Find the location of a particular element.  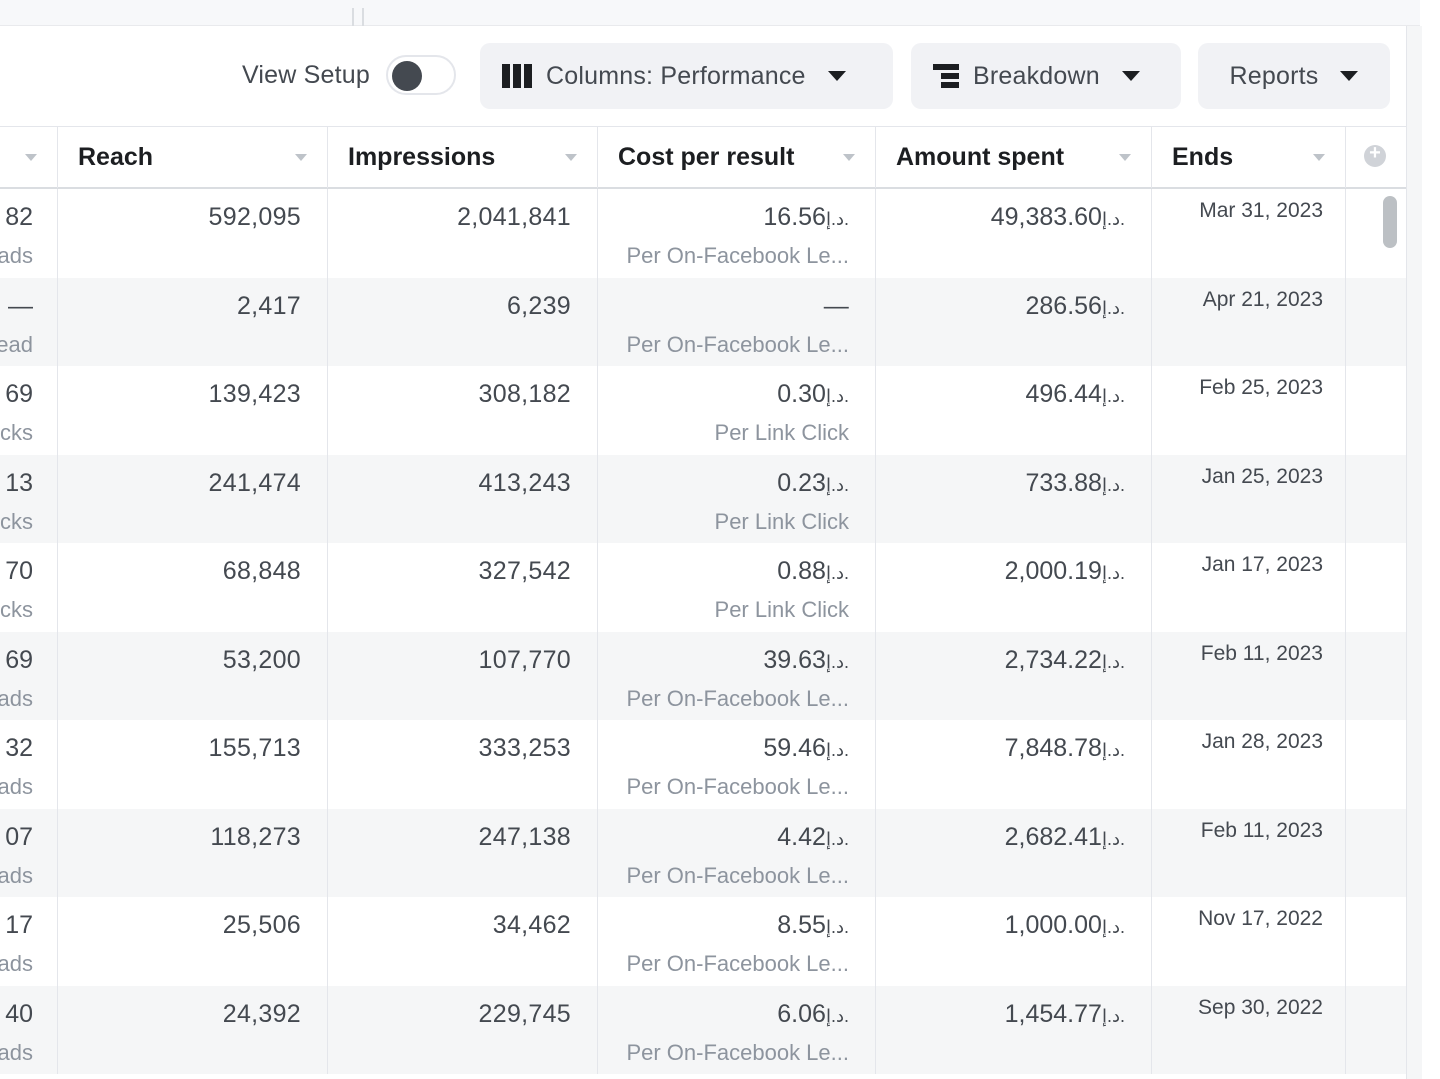

ends-value: Feb 11, 2023 is located at coordinates (1261, 830).